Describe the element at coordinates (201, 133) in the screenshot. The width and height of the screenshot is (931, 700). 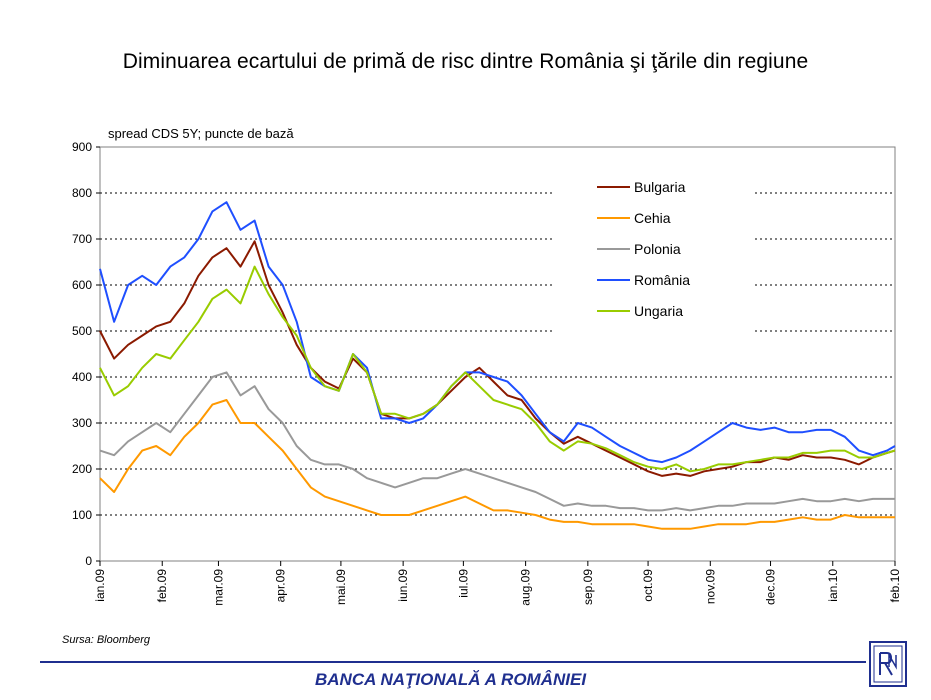
I see `y-axis-label: spread CDS 5Y; puncte de bază` at that location.